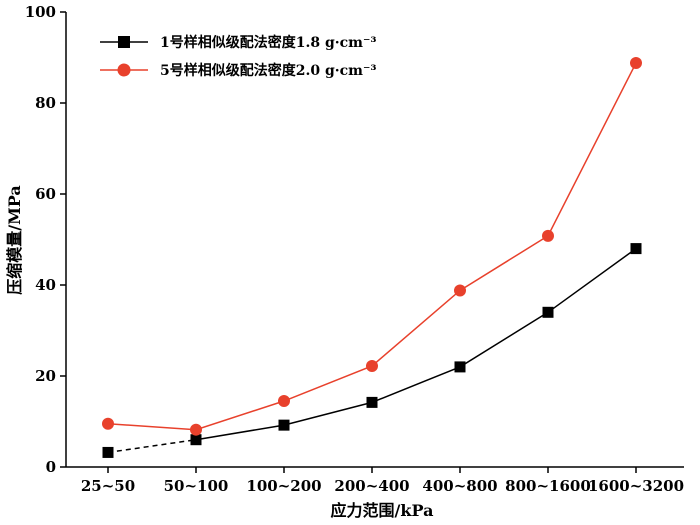 The height and width of the screenshot is (525, 700). Describe the element at coordinates (382, 510) in the screenshot. I see `x-axis-title: 应力范围/kPa` at that location.